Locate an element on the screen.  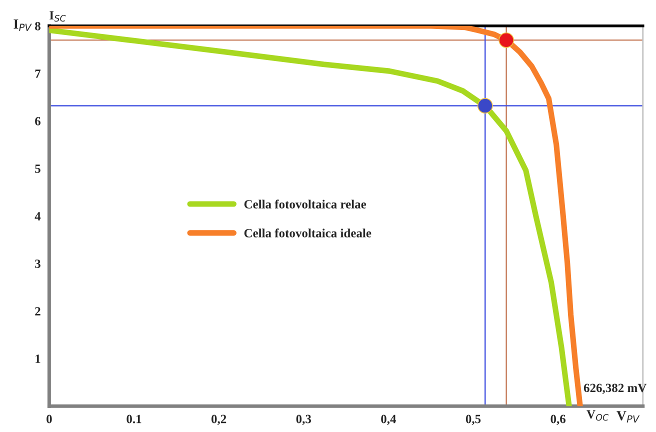
y-tick-label: 4 is located at coordinates (37, 216).